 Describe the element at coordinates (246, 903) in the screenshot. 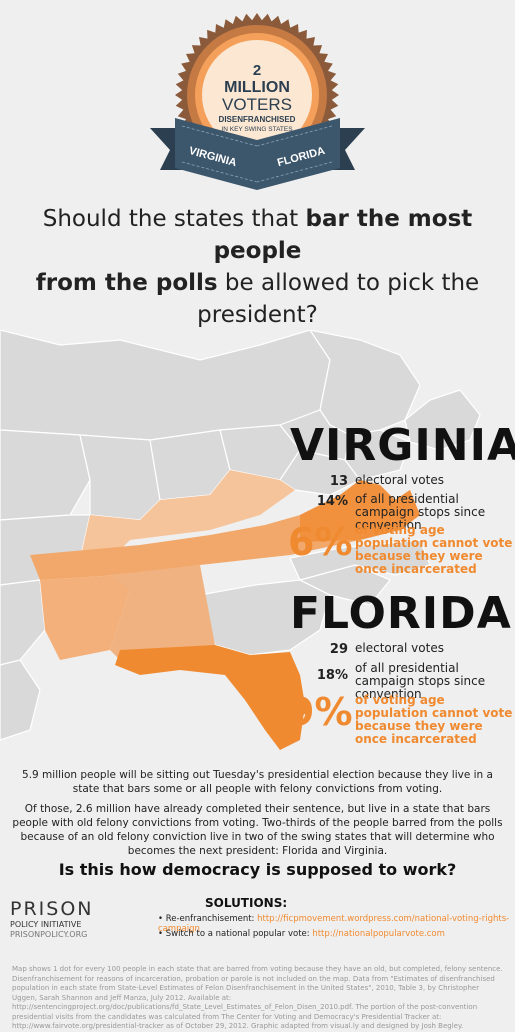

I see `solutions-title: SOLUTIONS:` at that location.